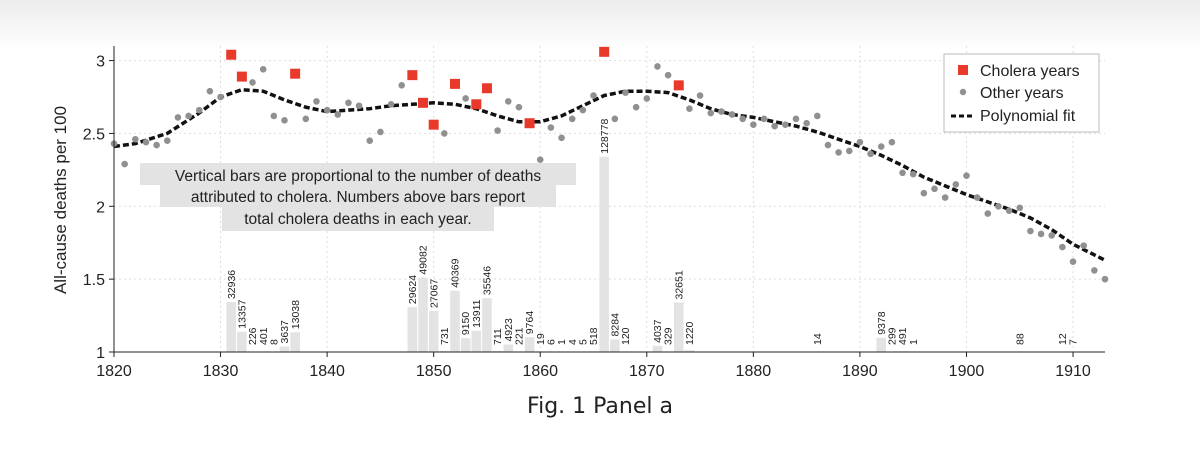  I want to click on bar-death-label: 491, so click(903, 336).